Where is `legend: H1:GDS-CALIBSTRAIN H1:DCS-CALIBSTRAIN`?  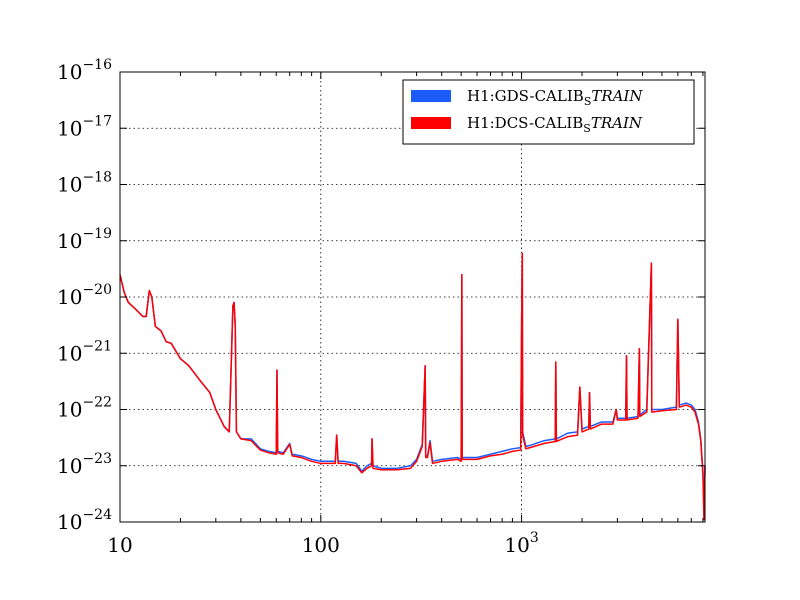
legend: H1:GDS-CALIBSTRAIN H1:DCS-CALIBSTRAIN is located at coordinates (548, 112).